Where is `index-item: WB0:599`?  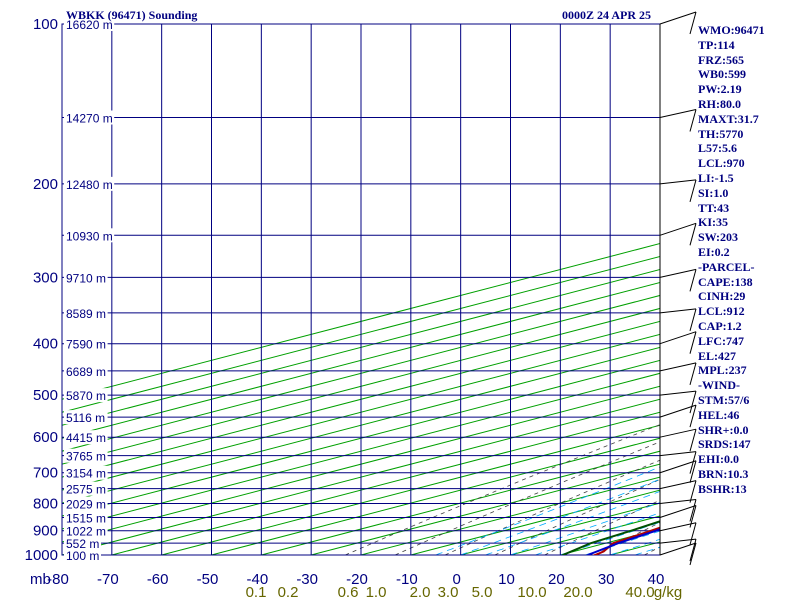 index-item: WB0:599 is located at coordinates (722, 74).